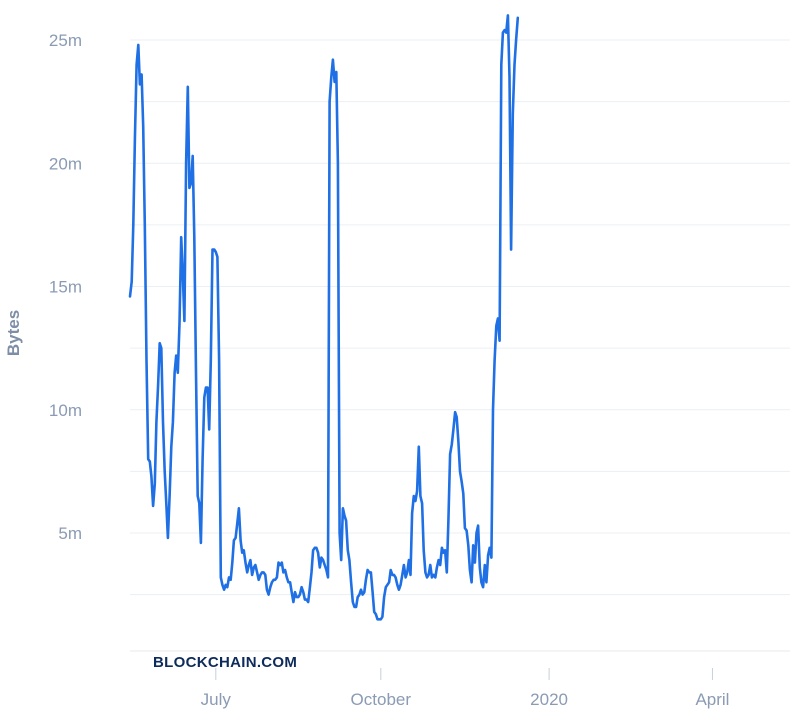  What do you see at coordinates (549, 699) in the screenshot?
I see `x-tick-label: 2020` at bounding box center [549, 699].